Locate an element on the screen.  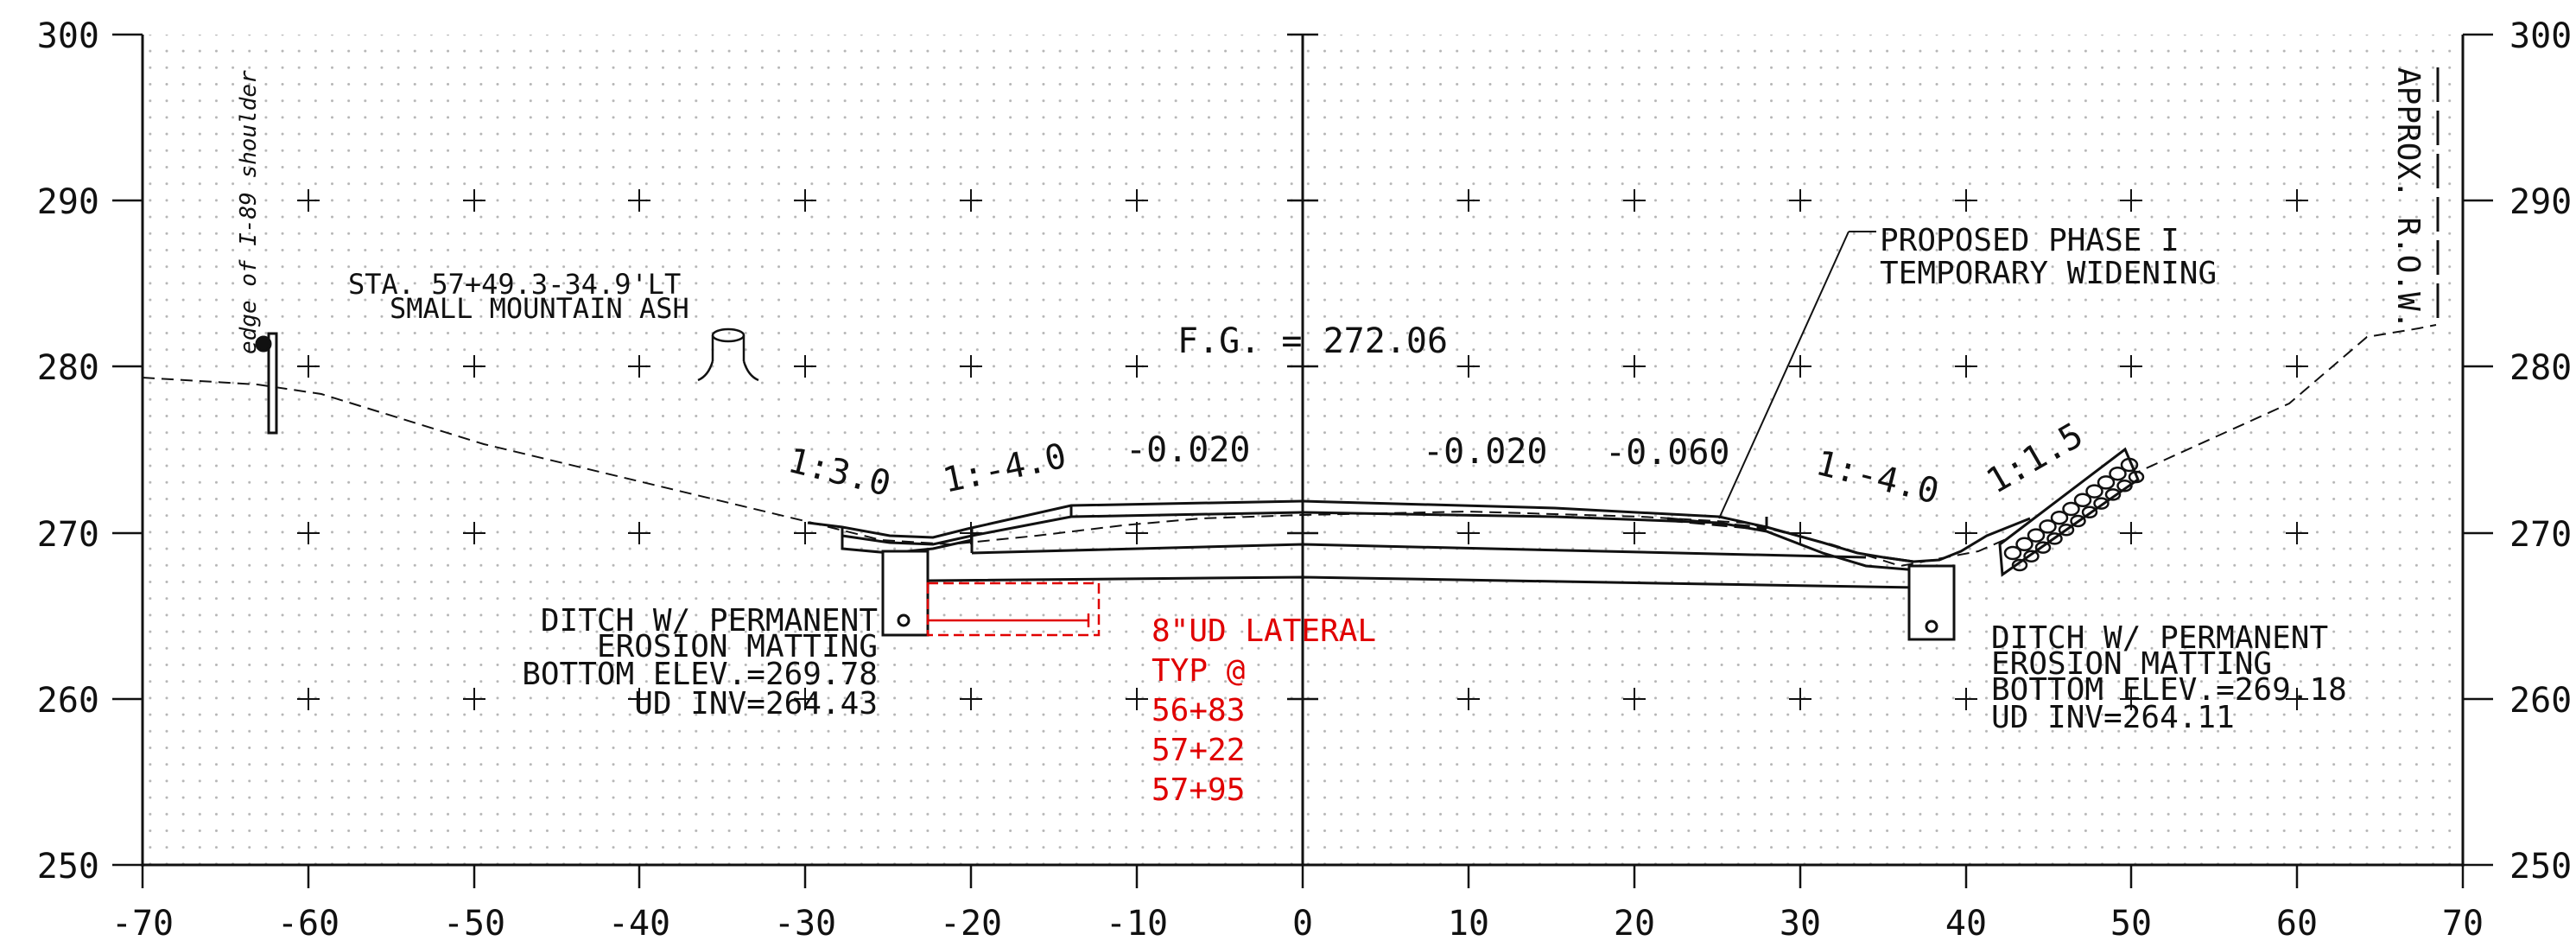
tree-species: SMALL MOUNTAIN ASH is located at coordinates (539, 308).